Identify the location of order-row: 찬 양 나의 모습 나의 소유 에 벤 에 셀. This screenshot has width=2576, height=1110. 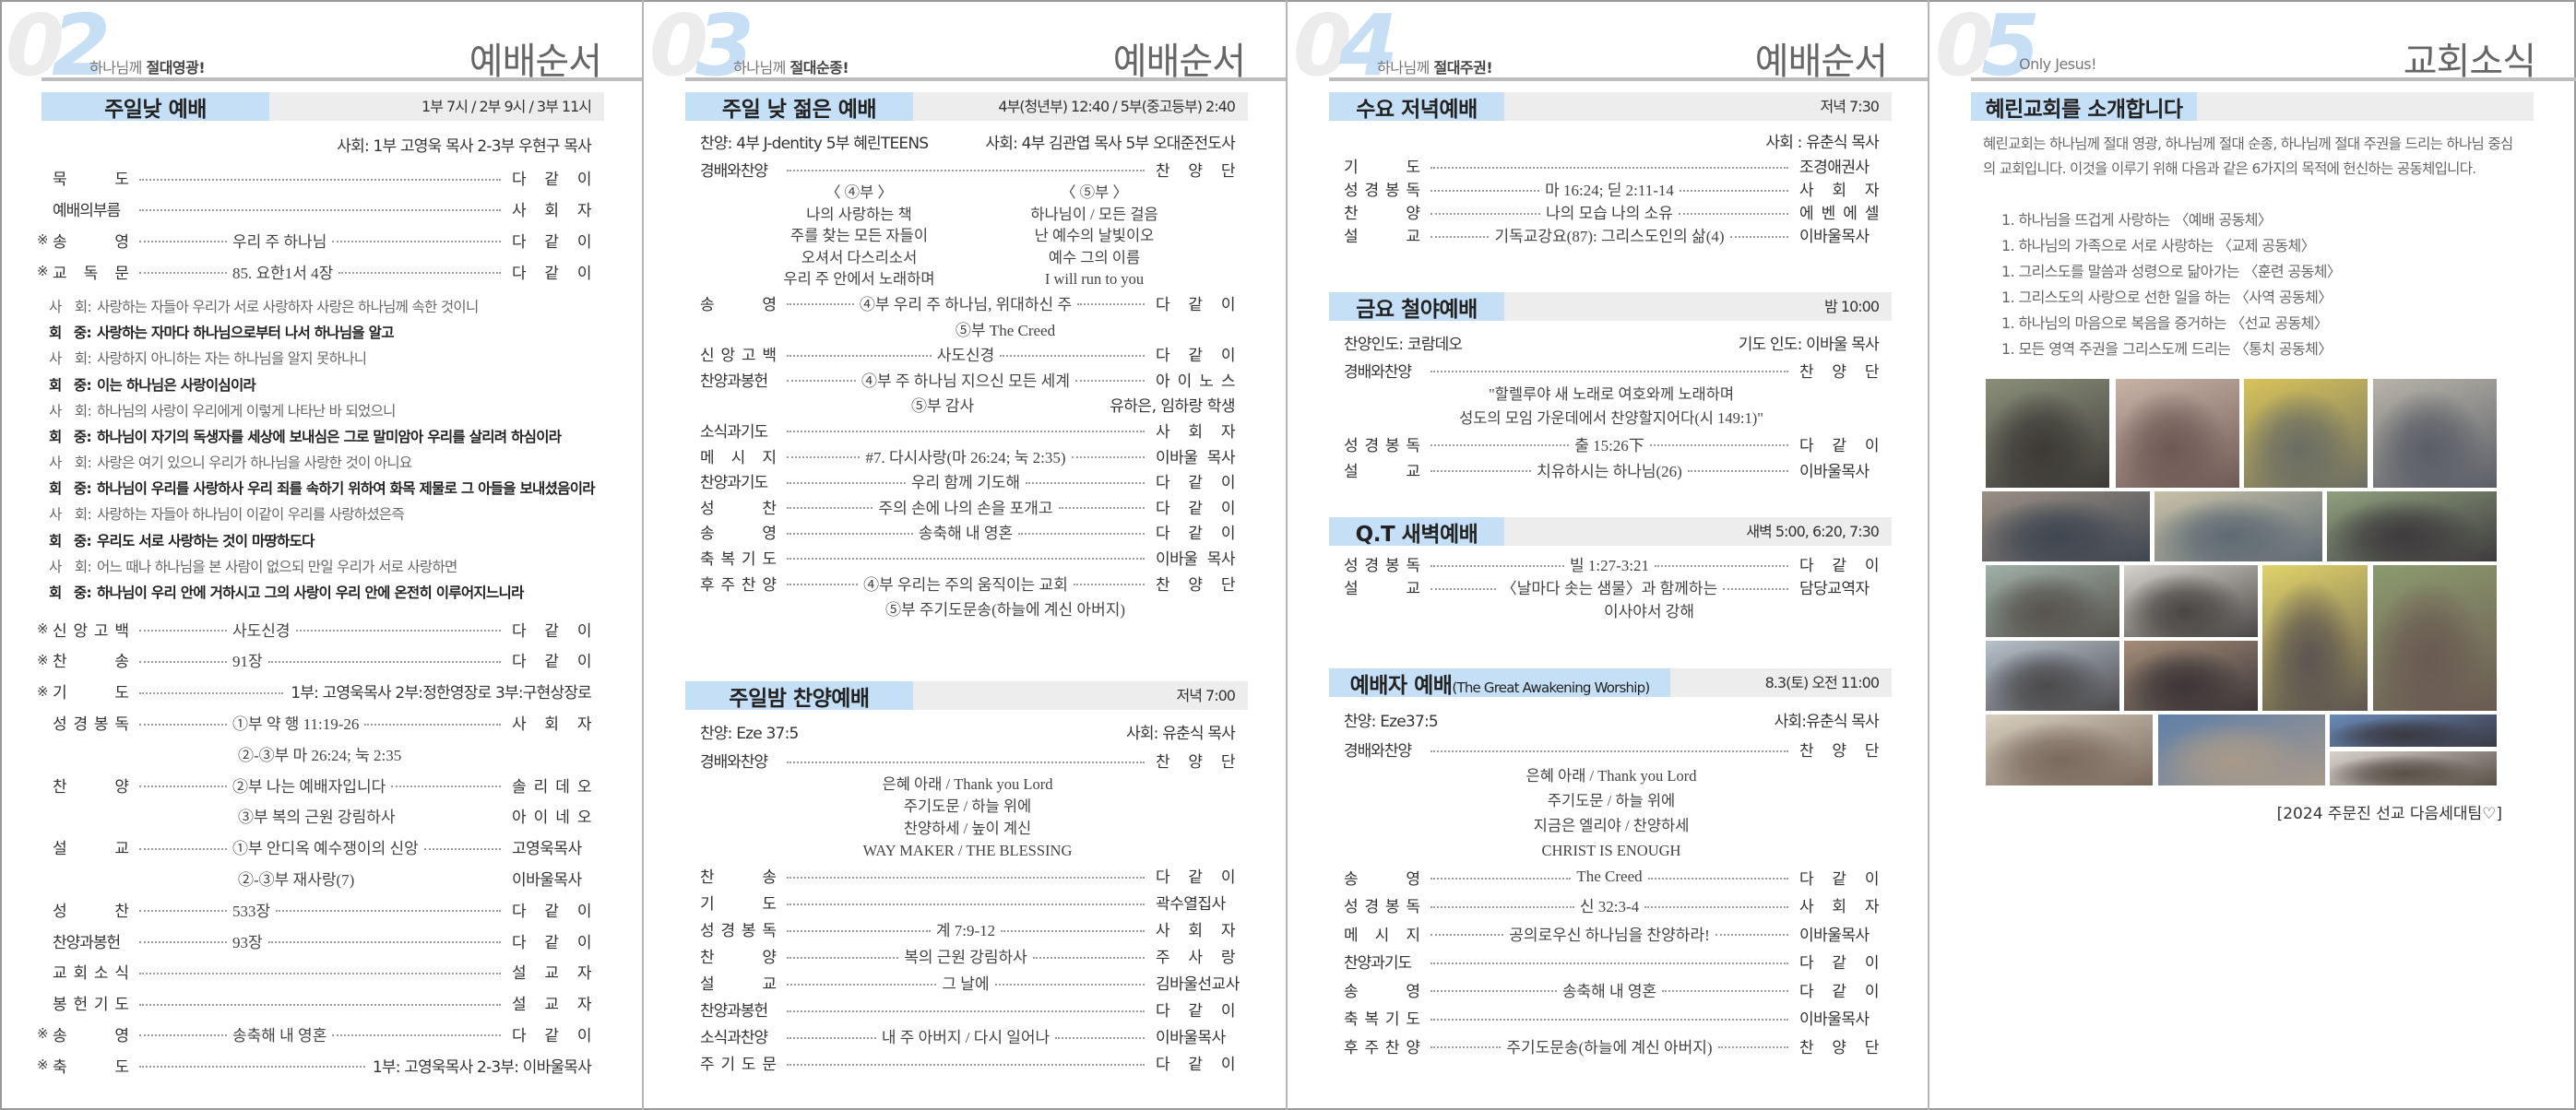
(1612, 212).